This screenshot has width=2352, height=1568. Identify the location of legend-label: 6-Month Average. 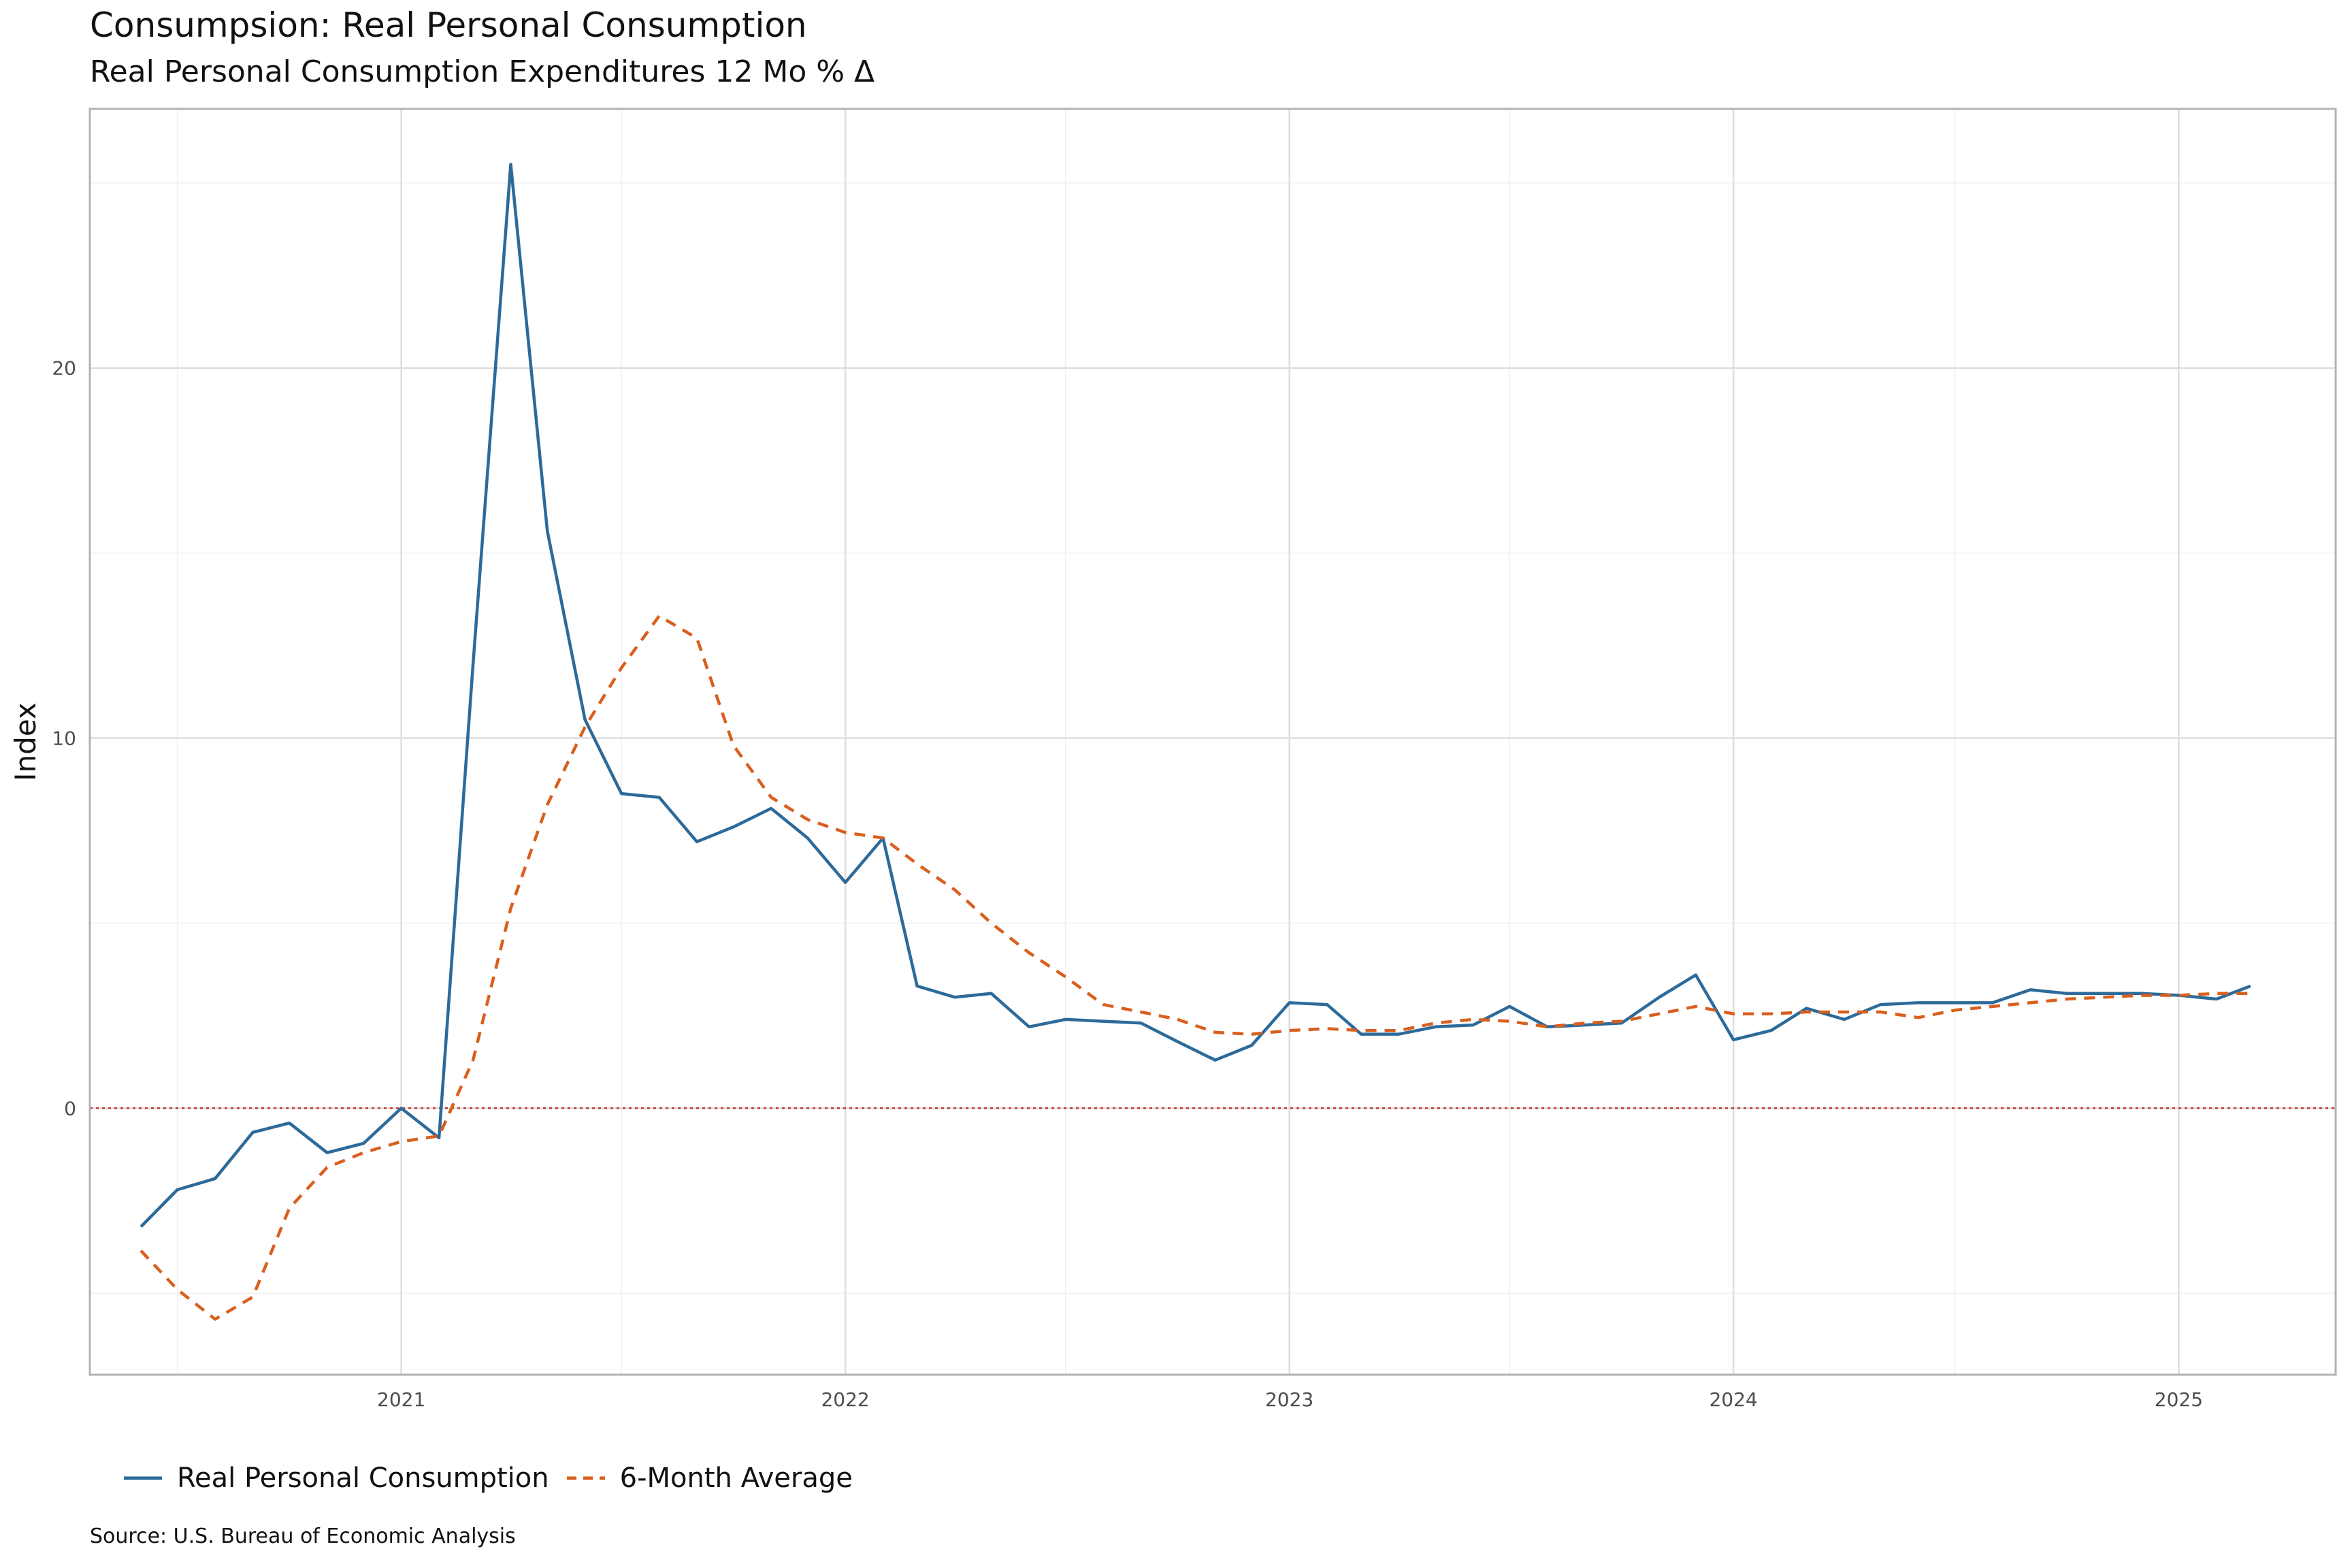
(736, 1478).